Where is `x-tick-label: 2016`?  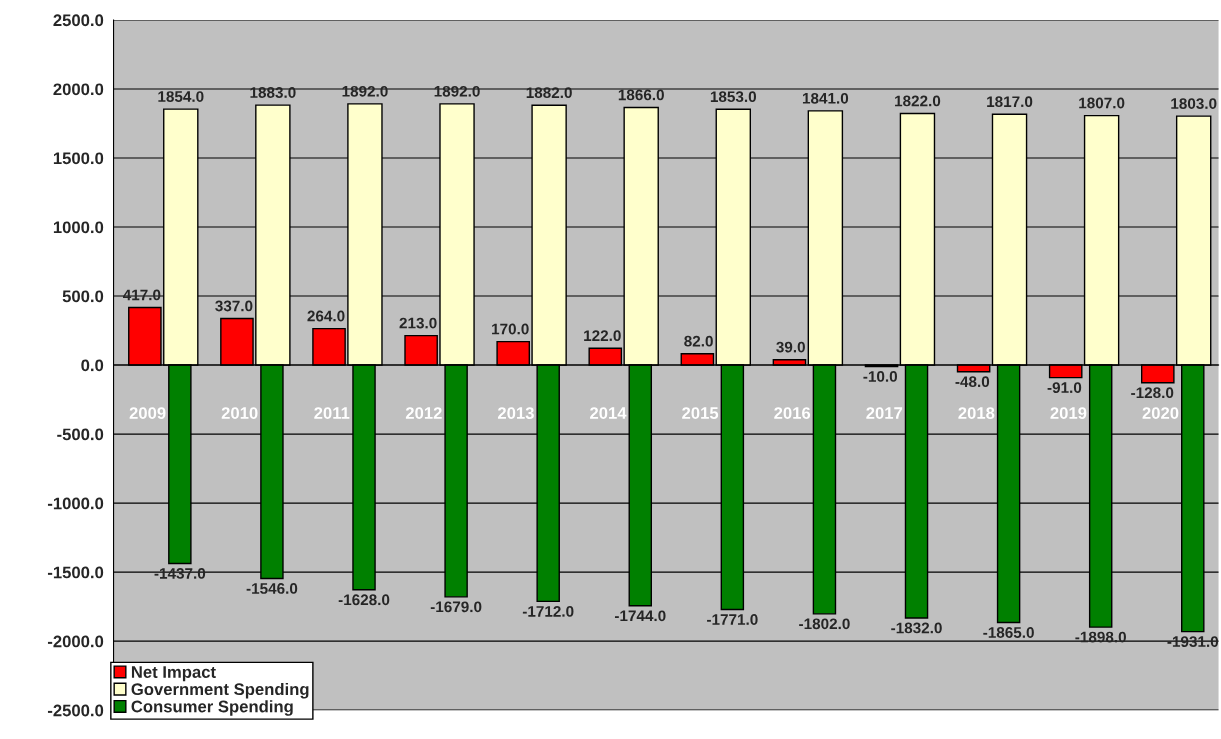 x-tick-label: 2016 is located at coordinates (792, 413).